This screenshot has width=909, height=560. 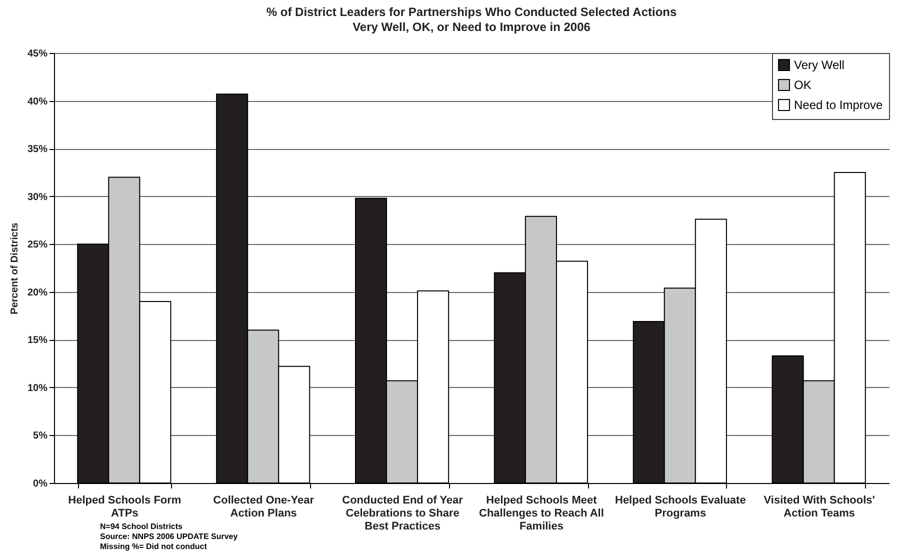 What do you see at coordinates (819, 65) in the screenshot?
I see `legend-label: Very Well` at bounding box center [819, 65].